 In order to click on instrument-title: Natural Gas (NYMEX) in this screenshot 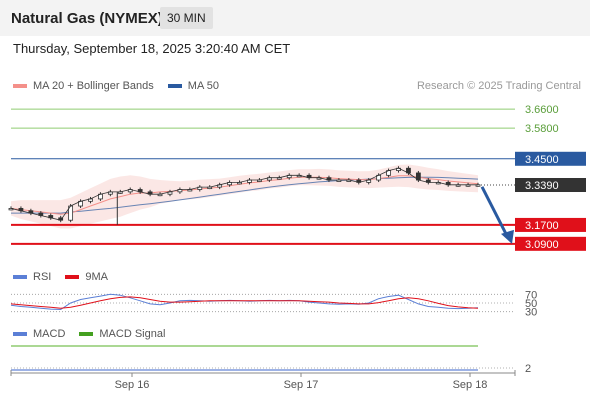, I will do `click(87, 18)`.